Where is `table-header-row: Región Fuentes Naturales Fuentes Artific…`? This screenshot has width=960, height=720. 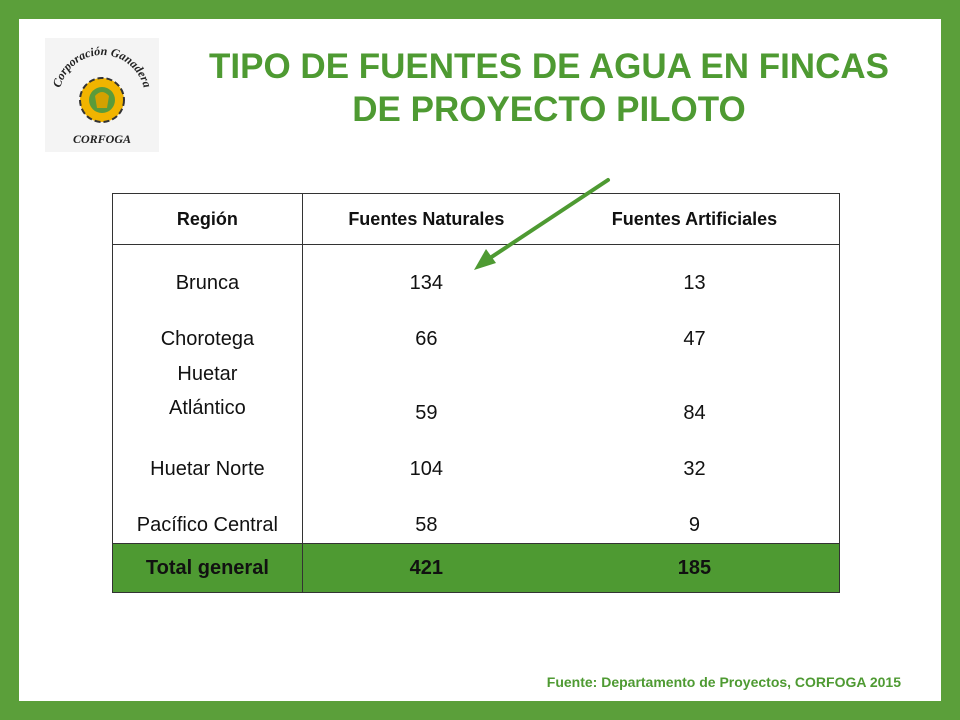 table-header-row: Región Fuentes Naturales Fuentes Artific… is located at coordinates (476, 219).